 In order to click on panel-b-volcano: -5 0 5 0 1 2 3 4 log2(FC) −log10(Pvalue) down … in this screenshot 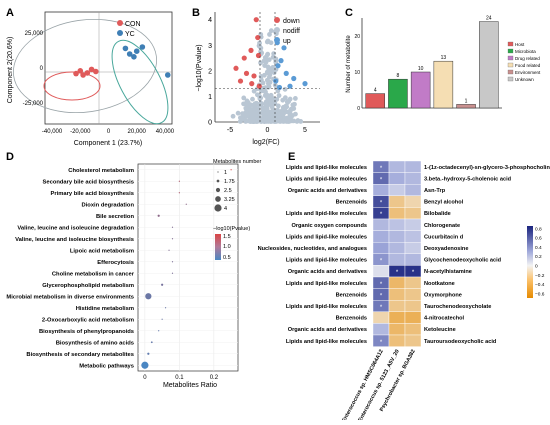, I will do `click(258, 79)`.